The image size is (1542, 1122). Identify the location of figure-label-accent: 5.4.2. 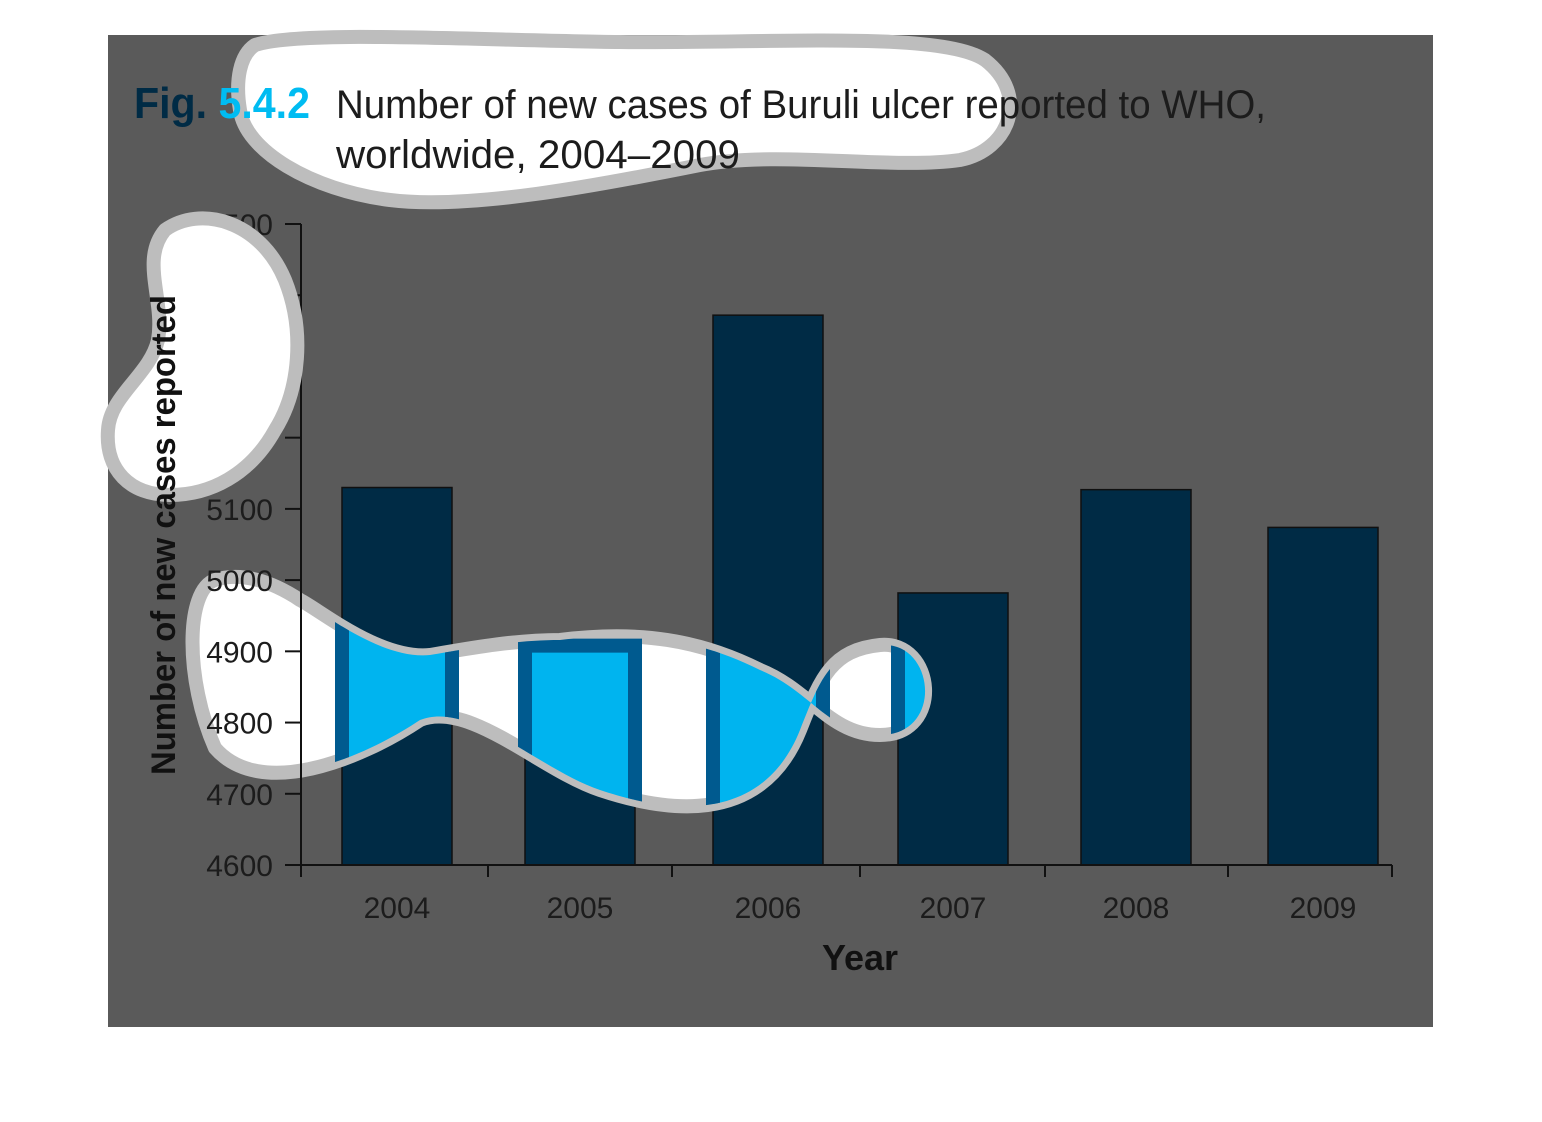
(264, 103).